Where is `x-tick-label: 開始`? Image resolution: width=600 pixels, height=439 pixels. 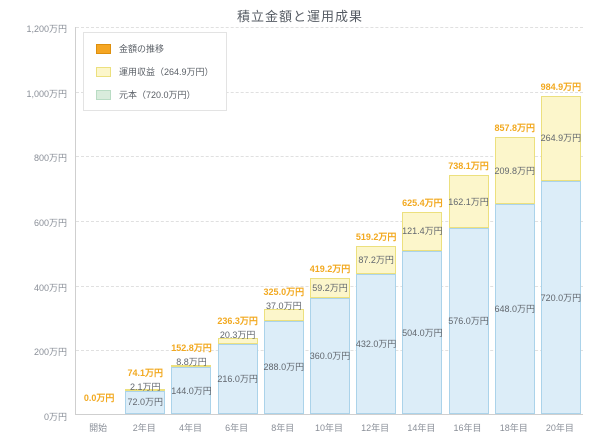
x-tick-label: 開始 is located at coordinates (98, 428).